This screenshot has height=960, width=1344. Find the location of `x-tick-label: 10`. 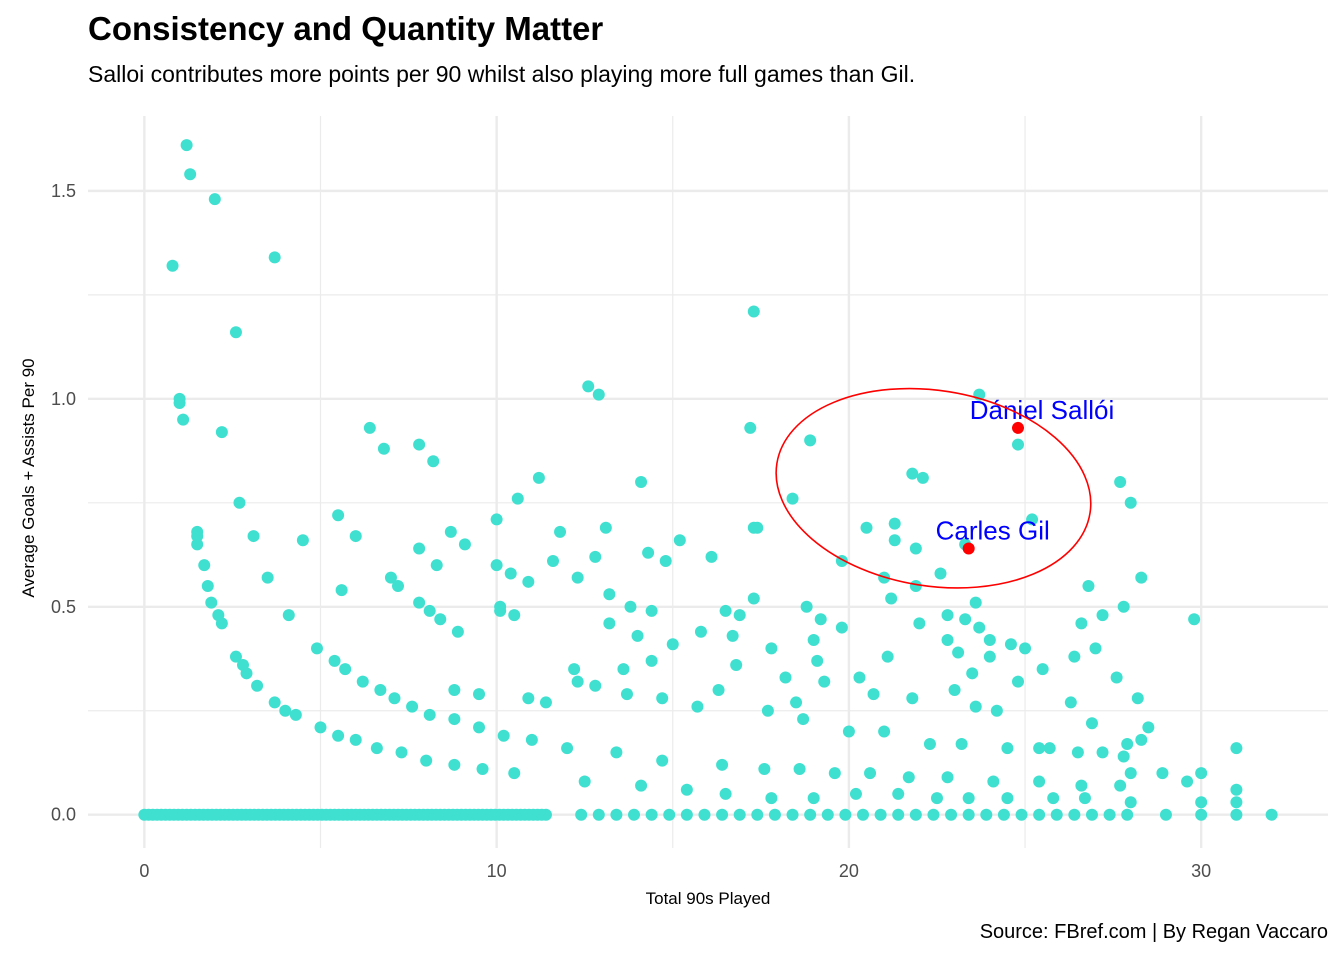

x-tick-label: 10 is located at coordinates (497, 871).